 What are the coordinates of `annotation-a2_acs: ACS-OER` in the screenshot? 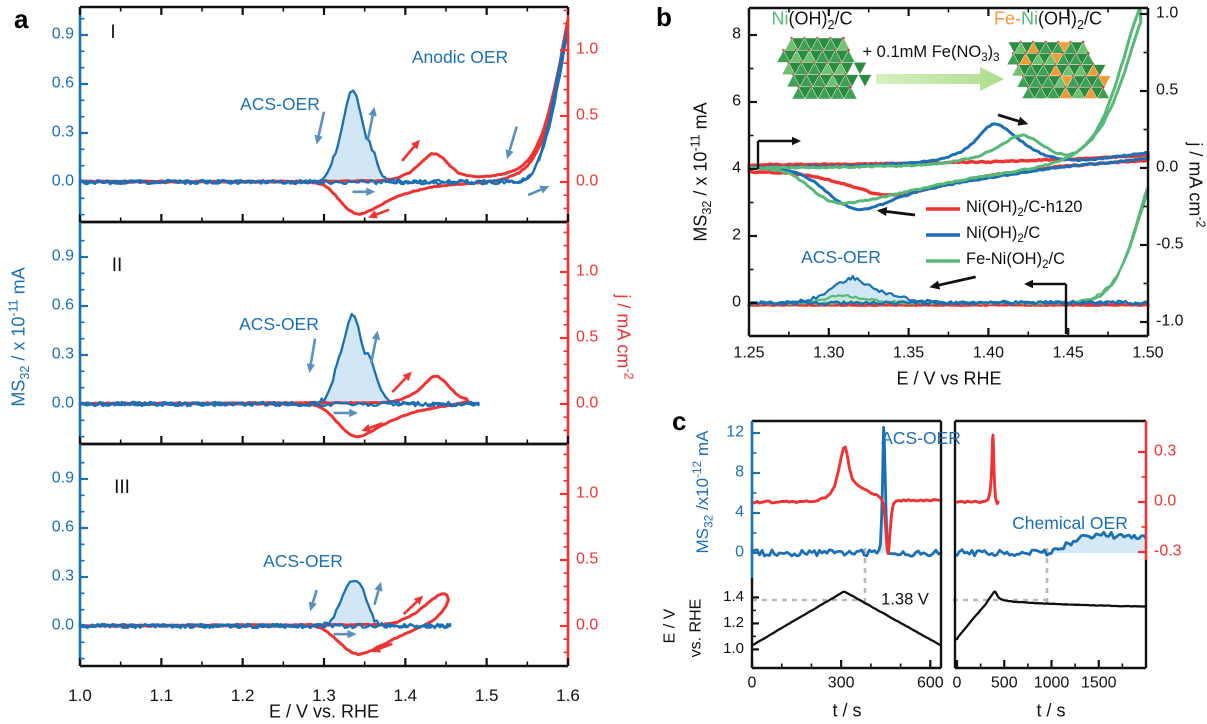 It's located at (279, 323).